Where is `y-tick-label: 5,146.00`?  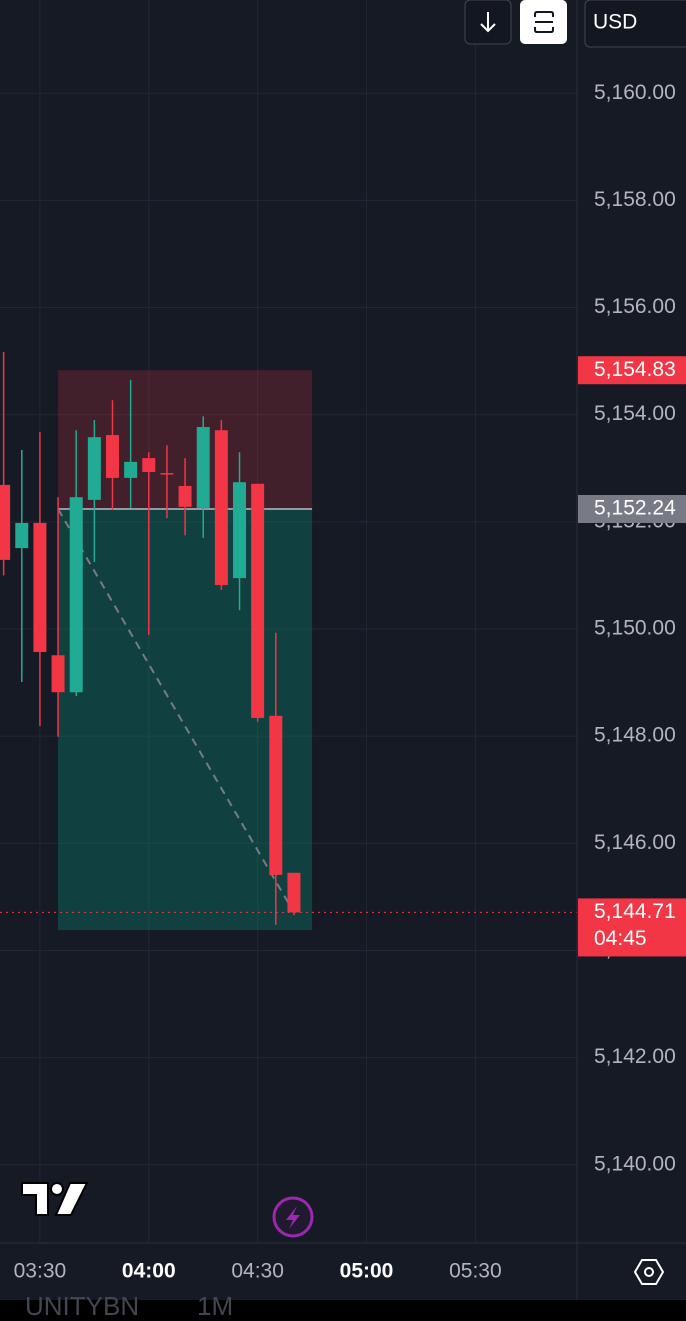
y-tick-label: 5,146.00 is located at coordinates (635, 842).